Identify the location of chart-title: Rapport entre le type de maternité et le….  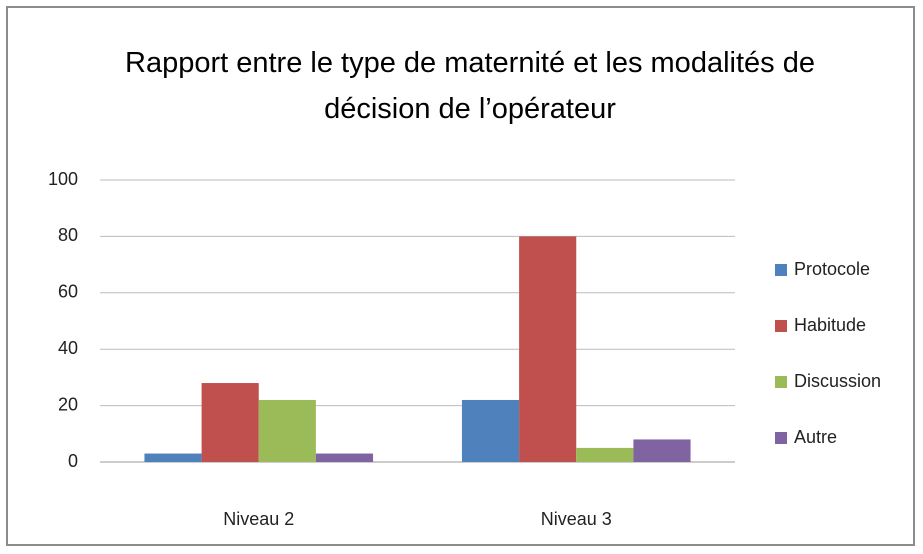
(470, 86).